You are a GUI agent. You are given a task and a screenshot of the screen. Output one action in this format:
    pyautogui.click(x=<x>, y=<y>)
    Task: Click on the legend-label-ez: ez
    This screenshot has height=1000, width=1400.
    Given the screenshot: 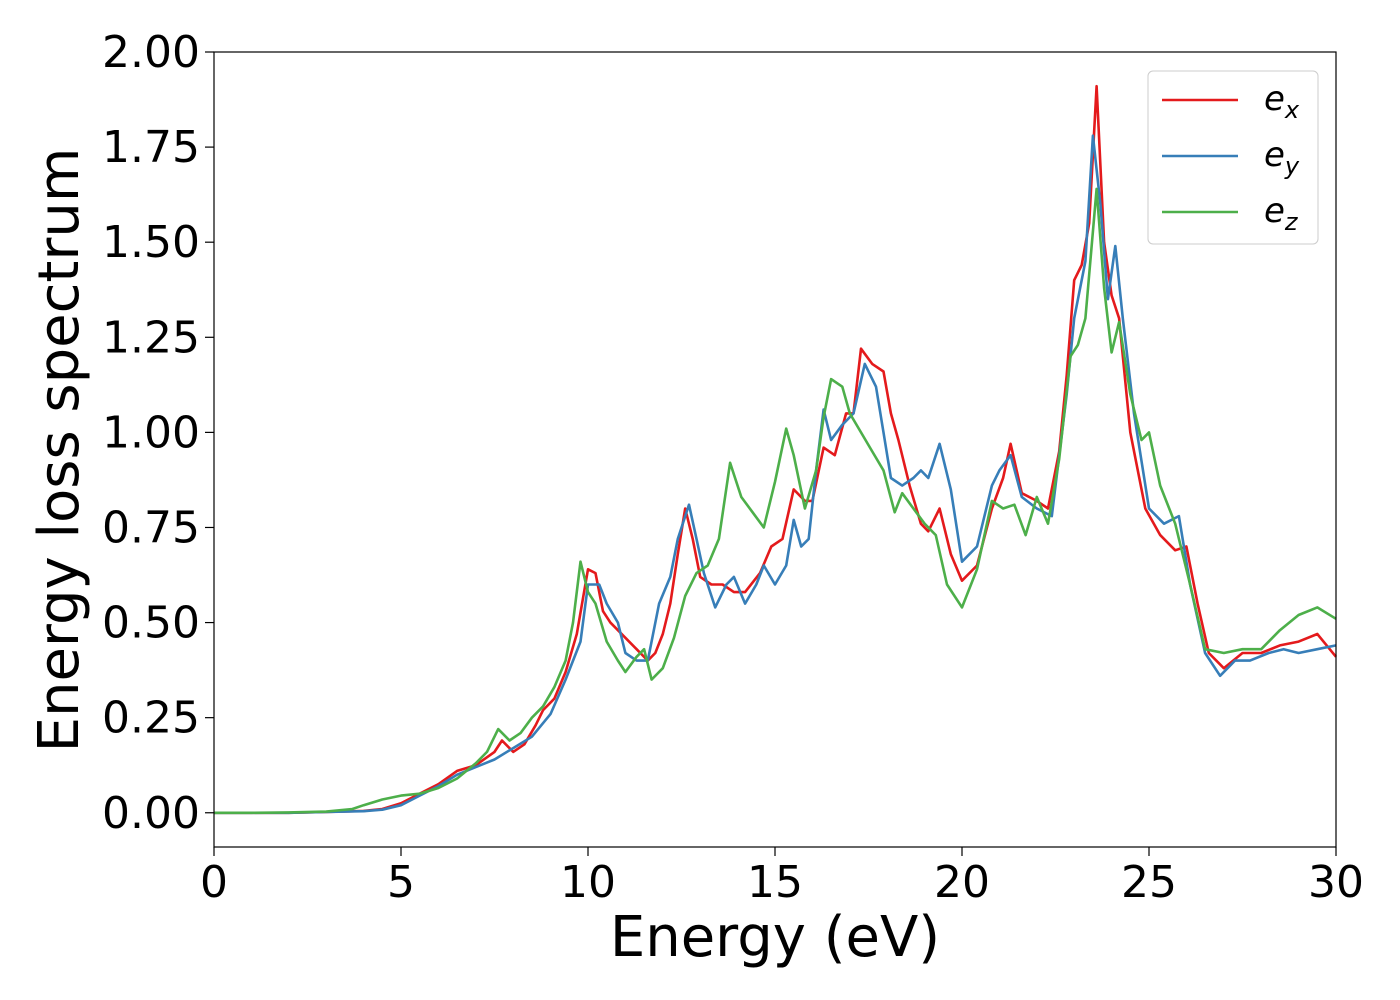 What is the action you would take?
    pyautogui.click(x=1281, y=213)
    